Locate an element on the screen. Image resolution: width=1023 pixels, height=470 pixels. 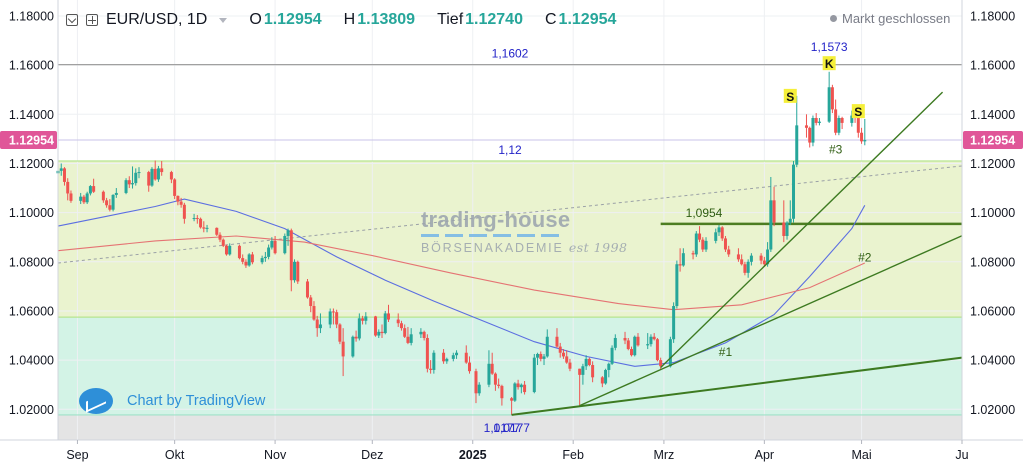
y-tick-left: 1.16000 is located at coordinates (31, 66).